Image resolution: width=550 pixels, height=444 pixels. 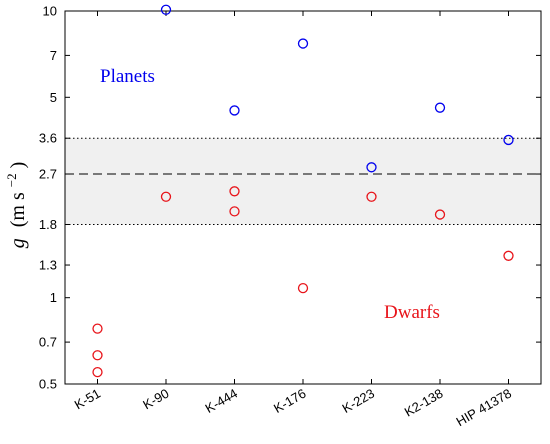 I want to click on y-tick-label: 2.7, so click(x=48, y=174).